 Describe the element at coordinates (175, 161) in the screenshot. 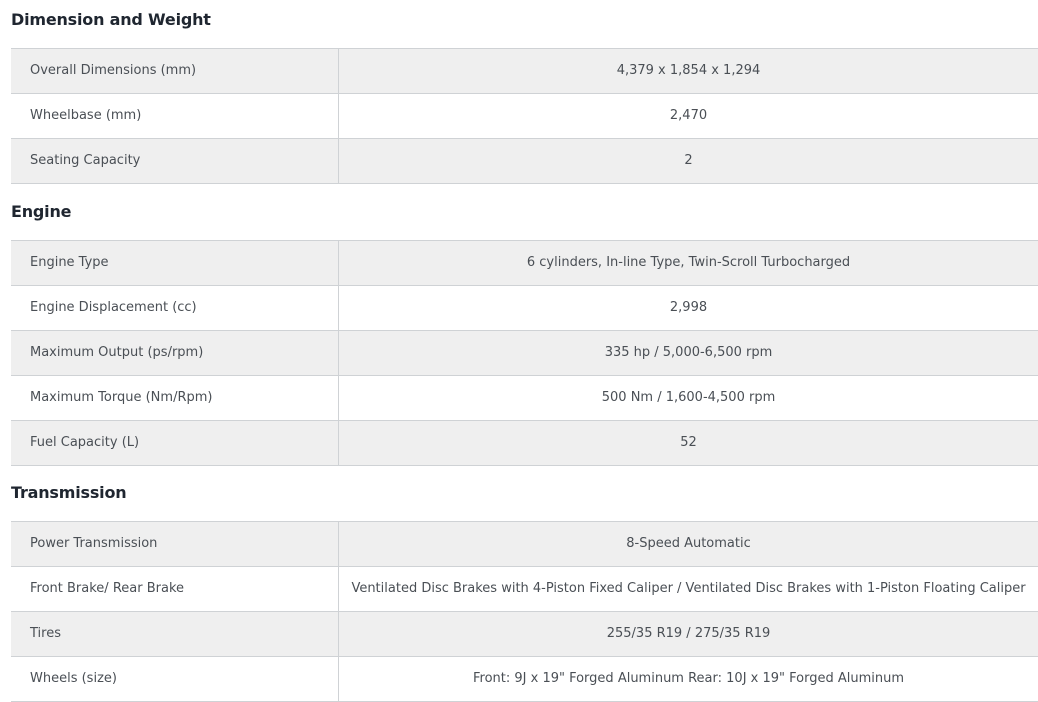

I see `row-label: Seating Capacity` at that location.